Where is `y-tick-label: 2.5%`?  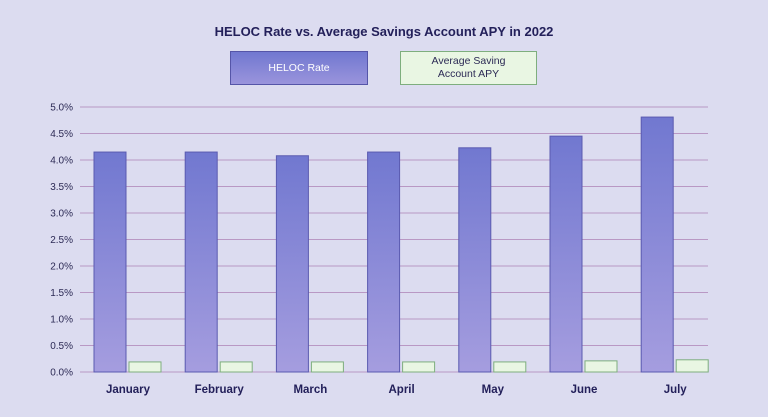
y-tick-label: 2.5% is located at coordinates (61, 240).